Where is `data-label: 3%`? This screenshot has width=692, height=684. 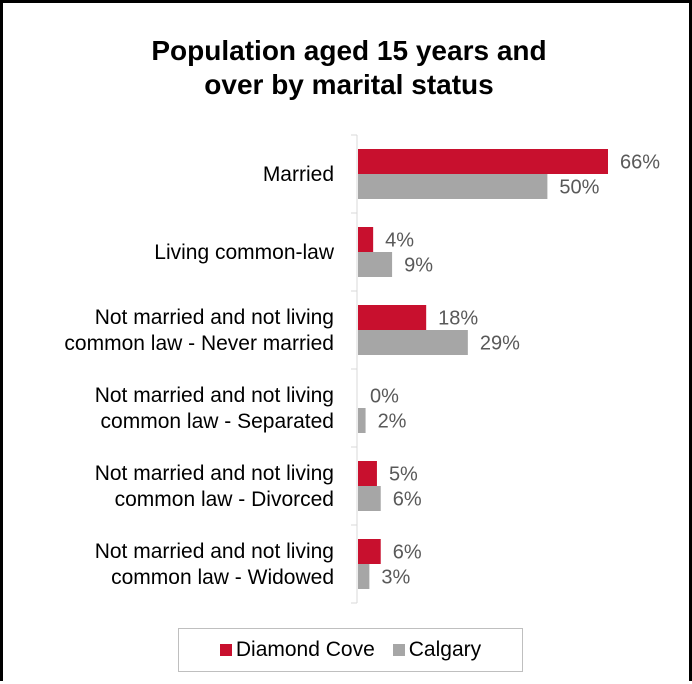
data-label: 3% is located at coordinates (395, 578).